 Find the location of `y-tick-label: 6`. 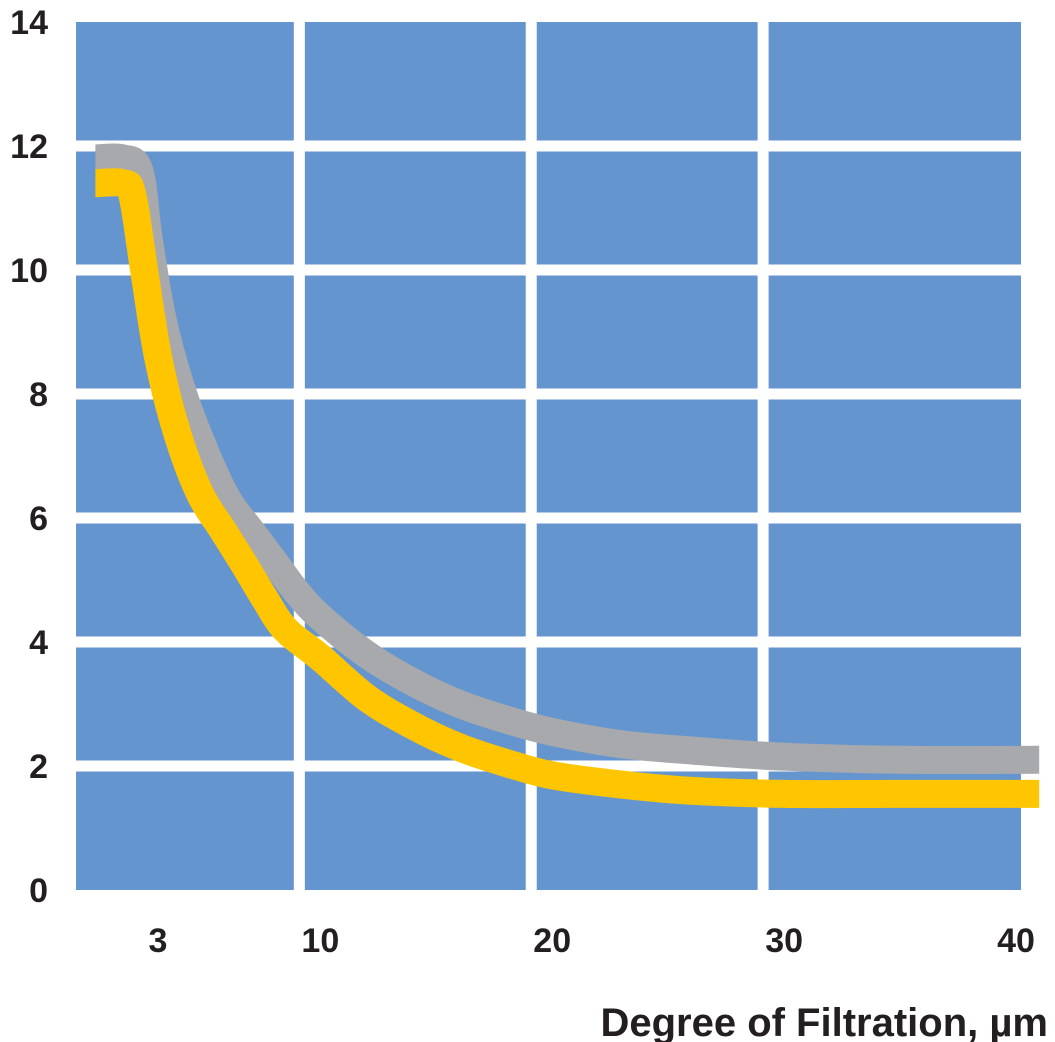

y-tick-label: 6 is located at coordinates (38, 519).